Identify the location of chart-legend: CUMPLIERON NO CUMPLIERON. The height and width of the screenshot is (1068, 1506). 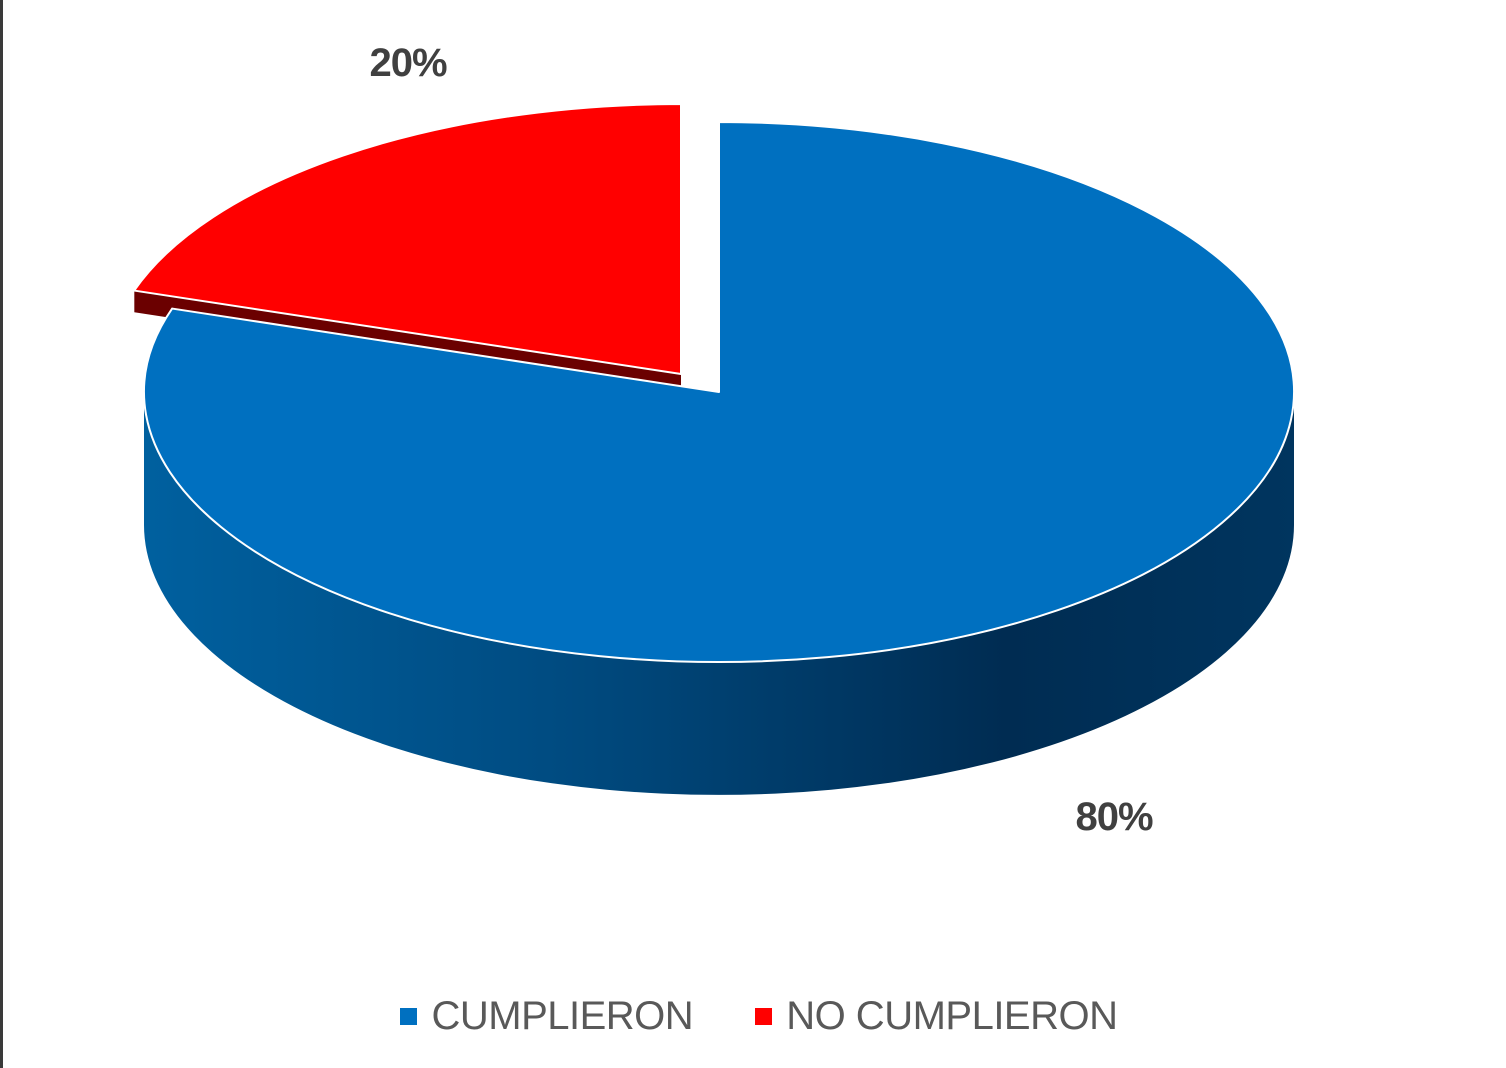
(754, 1016).